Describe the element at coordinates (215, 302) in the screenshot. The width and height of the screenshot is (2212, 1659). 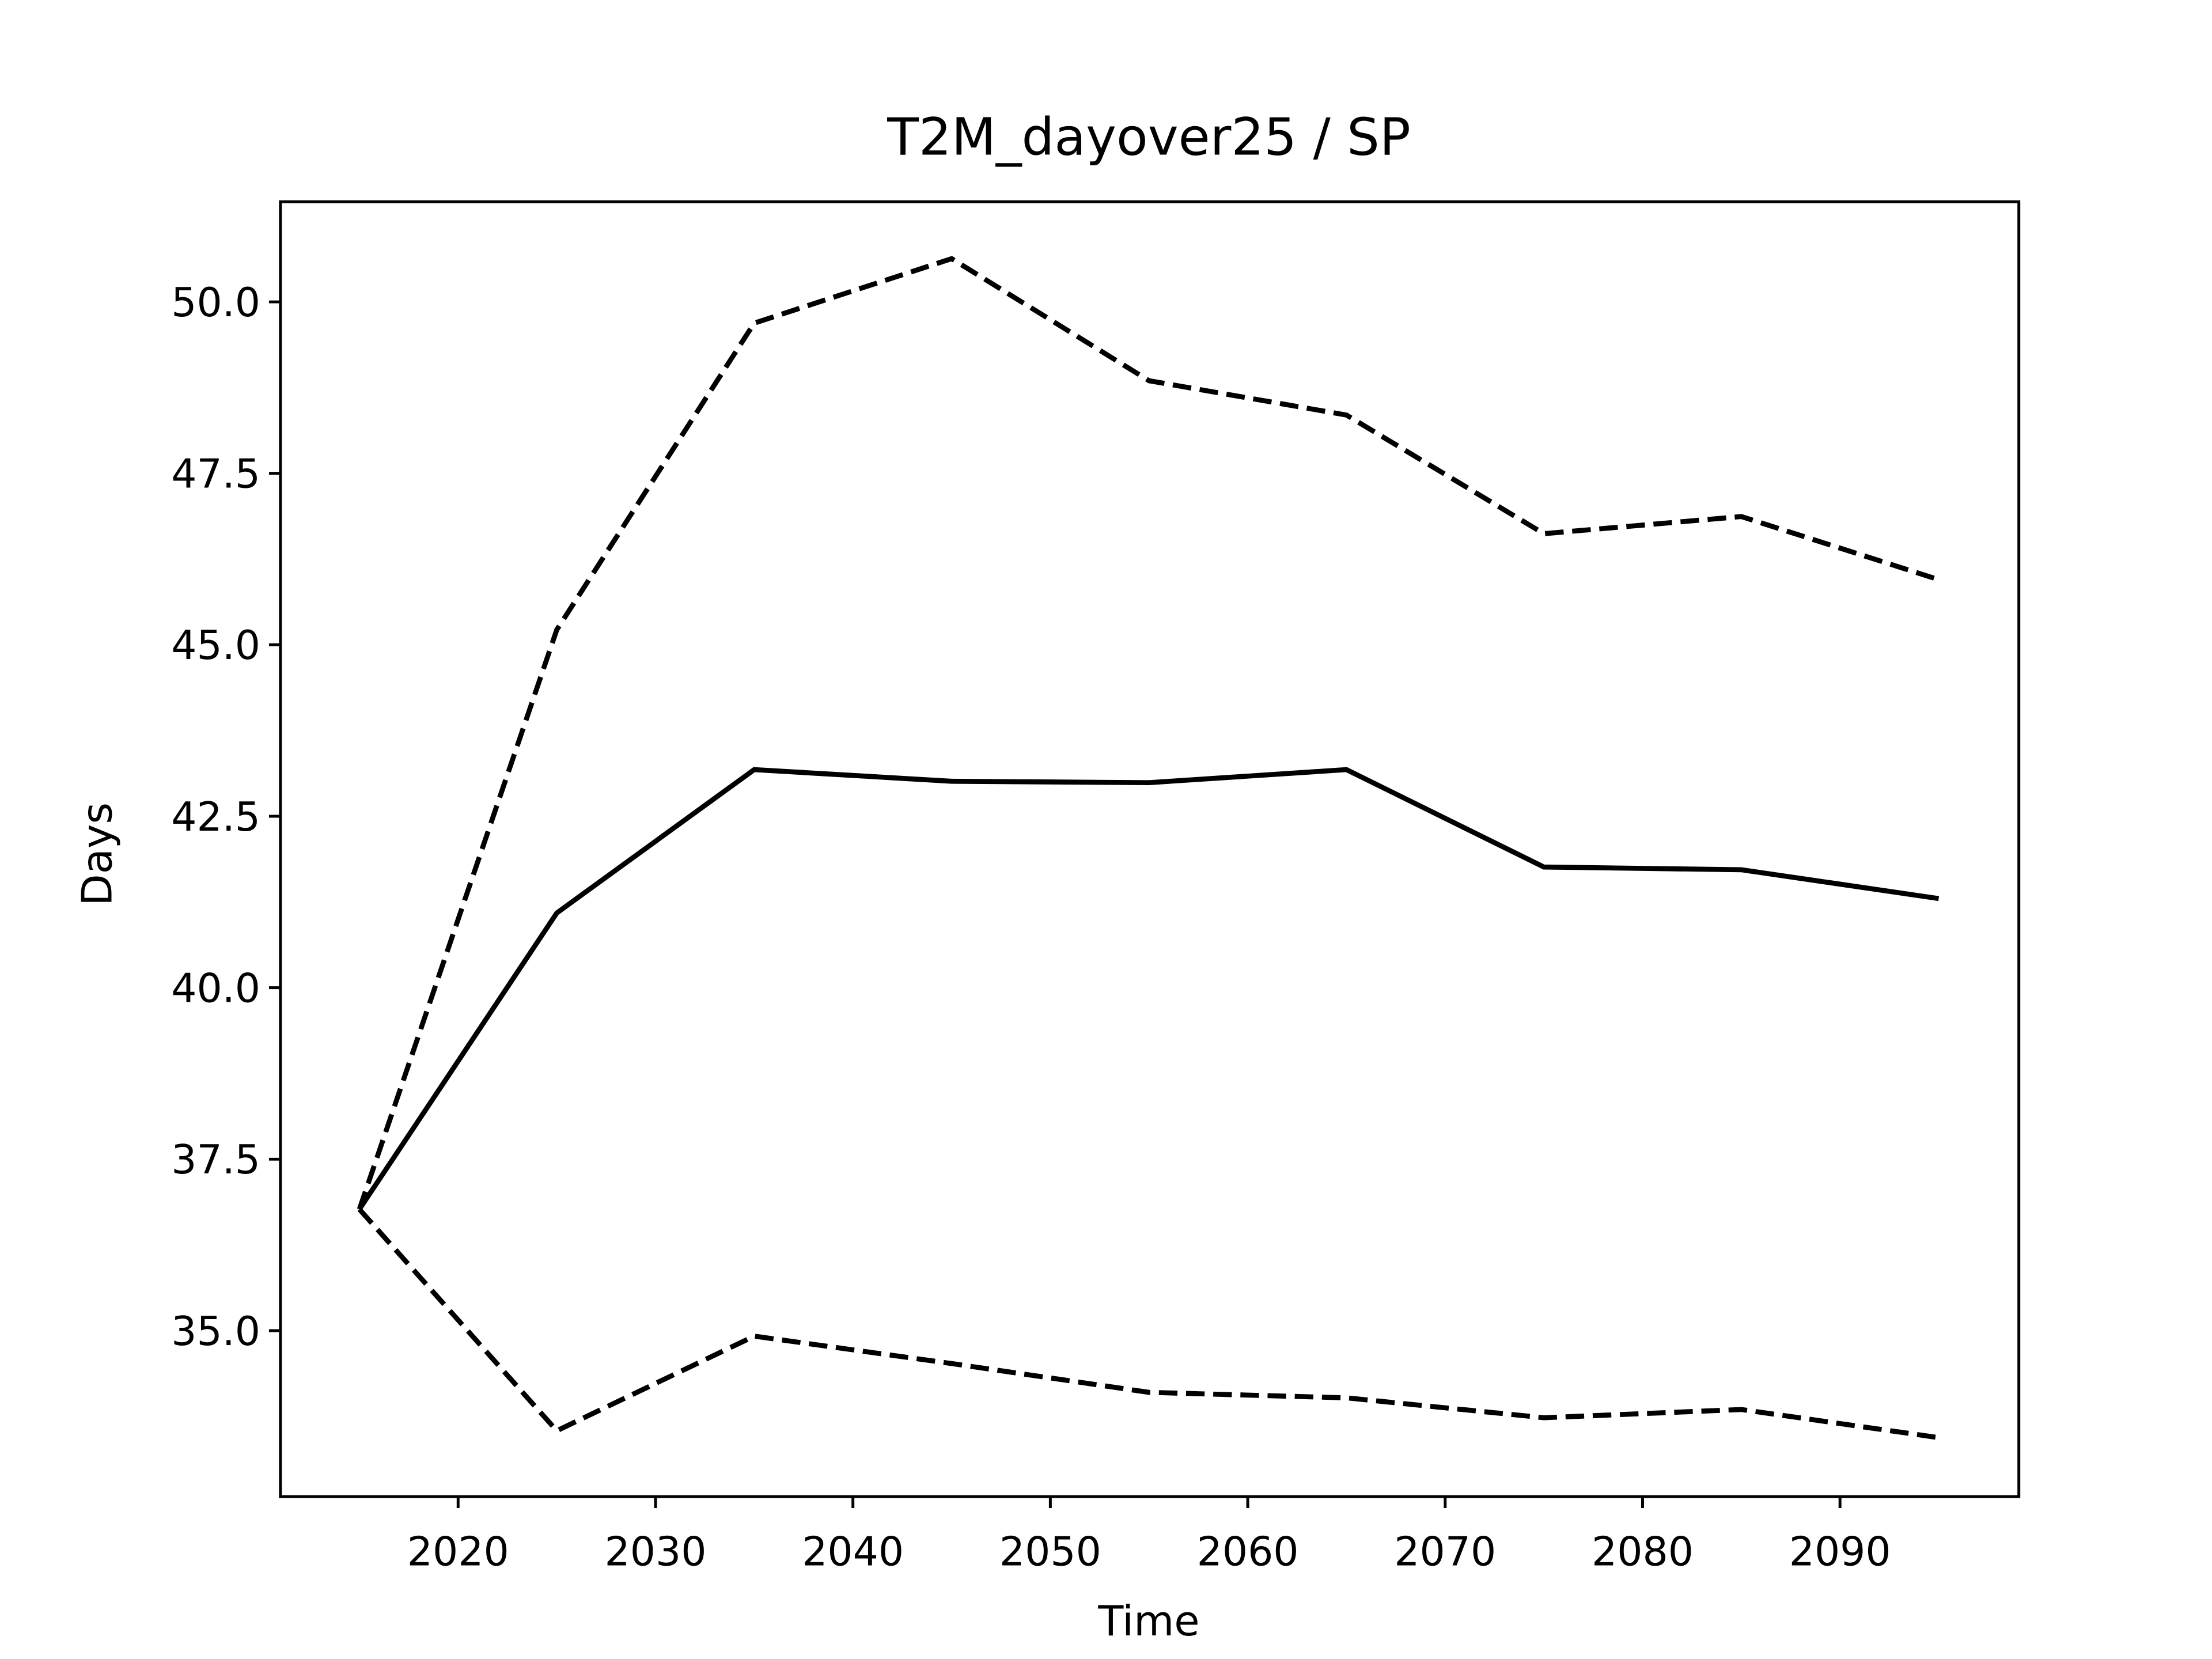
I see `y-tick-label: 50.0` at that location.